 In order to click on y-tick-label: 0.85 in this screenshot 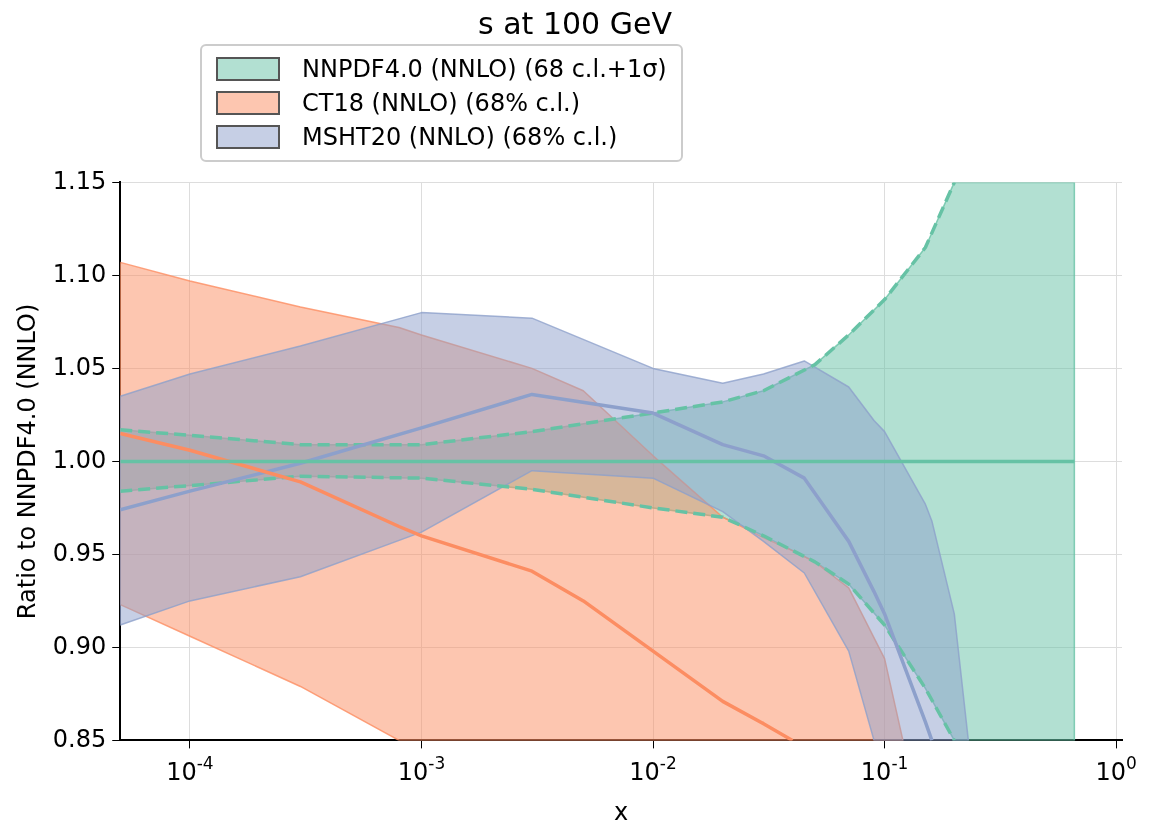, I will do `click(79, 738)`.